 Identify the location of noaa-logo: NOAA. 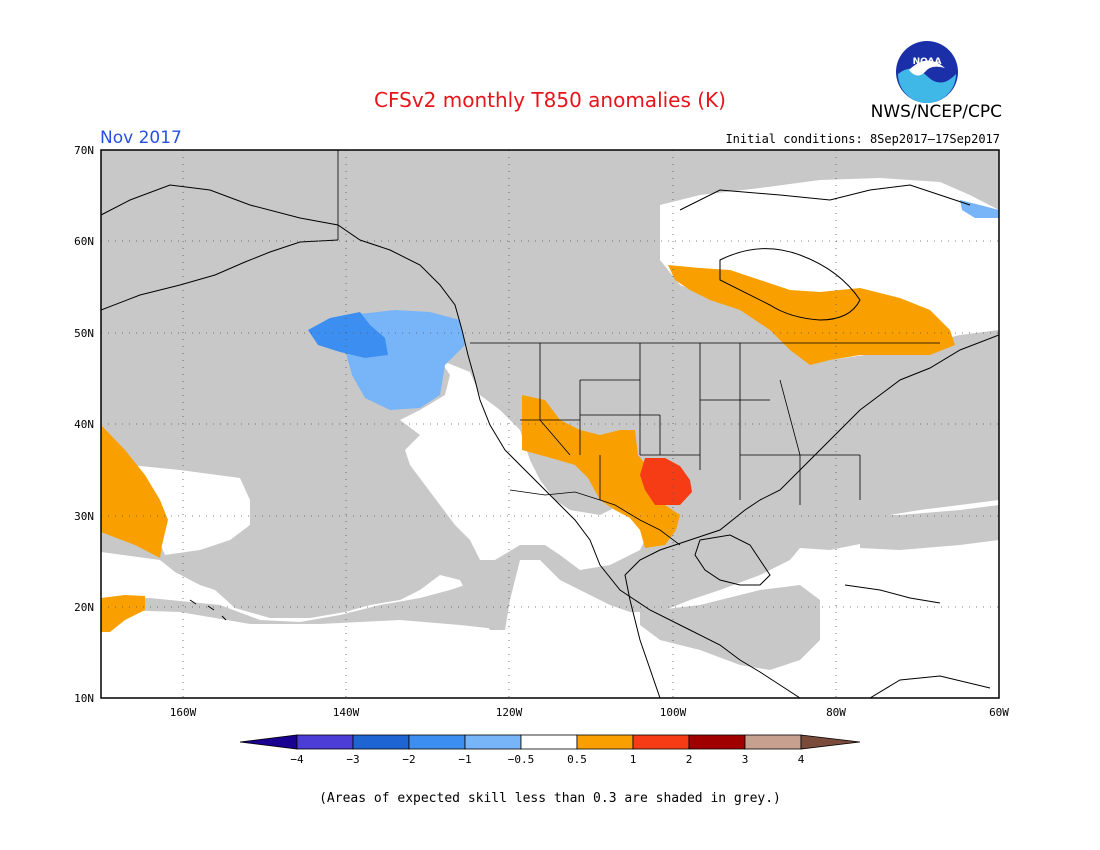
(927, 72).